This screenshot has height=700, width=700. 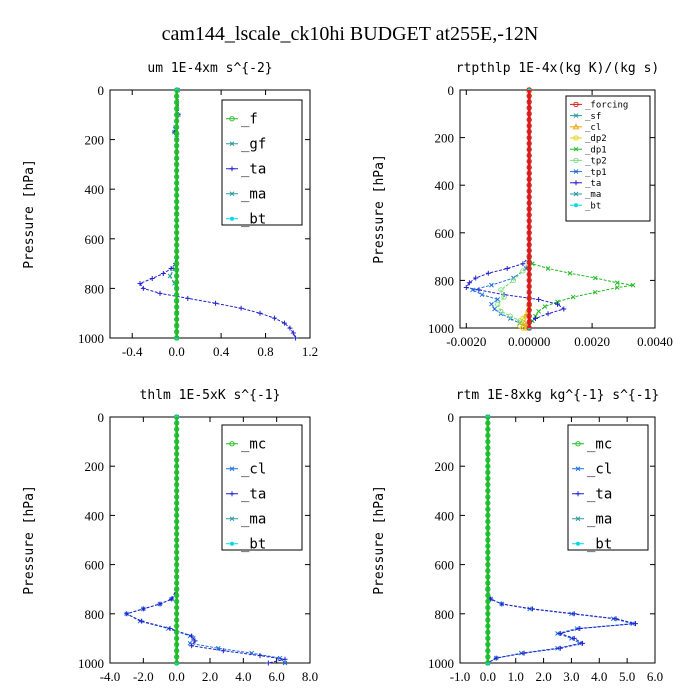 I want to click on legend-item-bt: _bt, so click(x=246, y=220).